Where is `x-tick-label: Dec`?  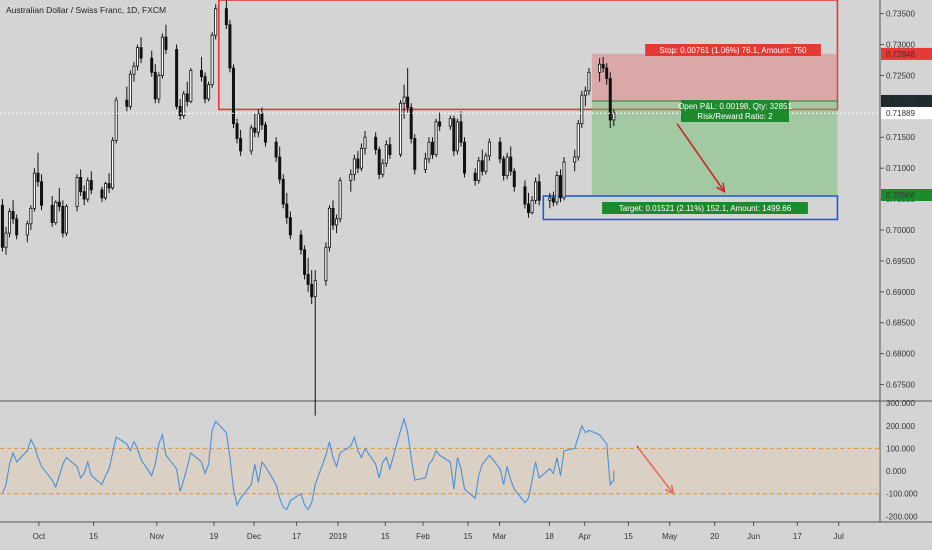
x-tick-label: Dec is located at coordinates (254, 536).